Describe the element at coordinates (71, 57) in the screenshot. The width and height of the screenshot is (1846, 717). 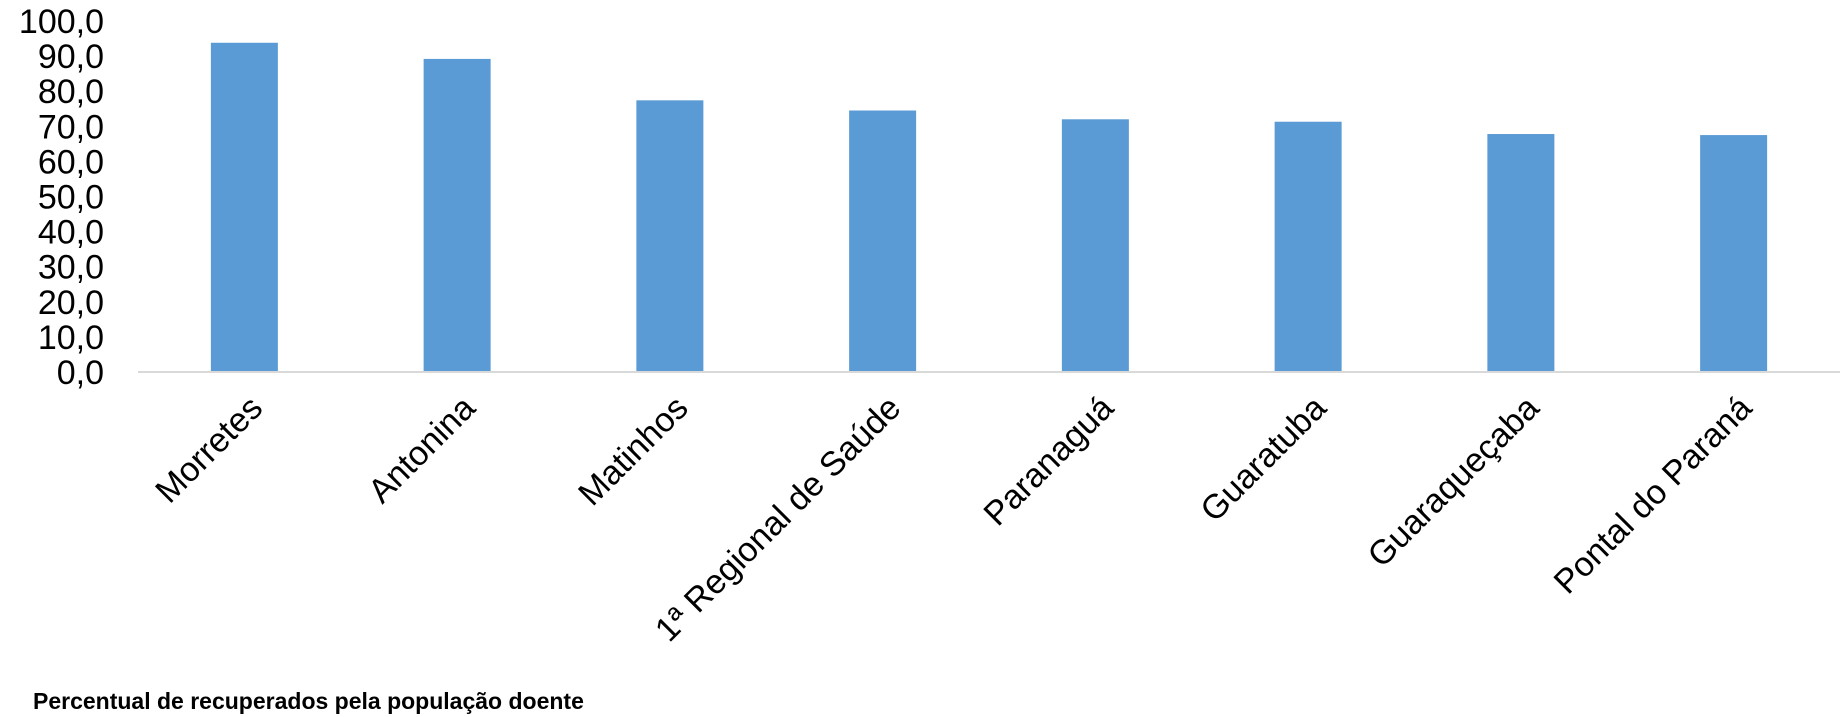
I see `y-tick-label: 90,0` at that location.